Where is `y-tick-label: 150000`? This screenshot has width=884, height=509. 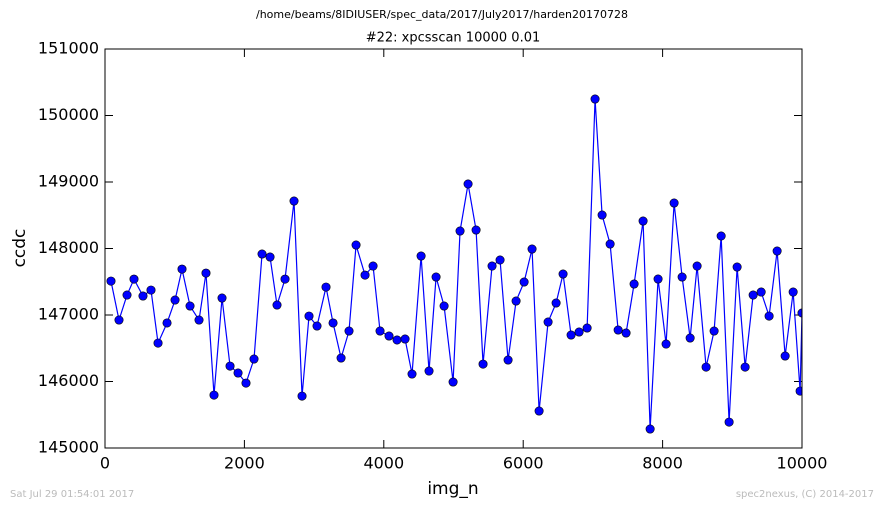
y-tick-label: 150000 is located at coordinates (68, 114).